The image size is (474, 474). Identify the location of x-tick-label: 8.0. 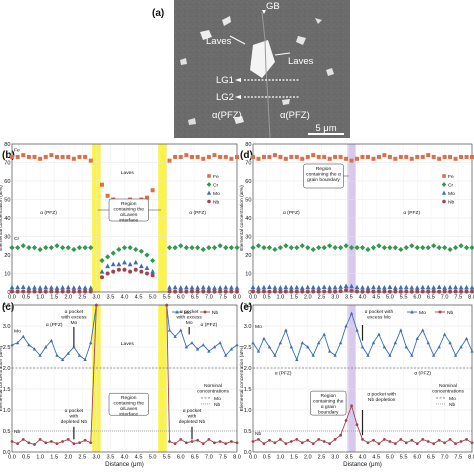
(471, 298).